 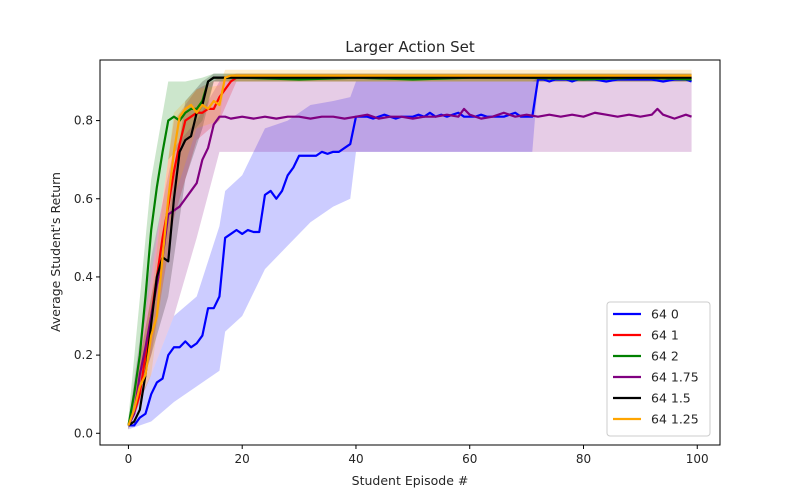 I want to click on x-axis-label: Student Episode #, so click(x=410, y=480).